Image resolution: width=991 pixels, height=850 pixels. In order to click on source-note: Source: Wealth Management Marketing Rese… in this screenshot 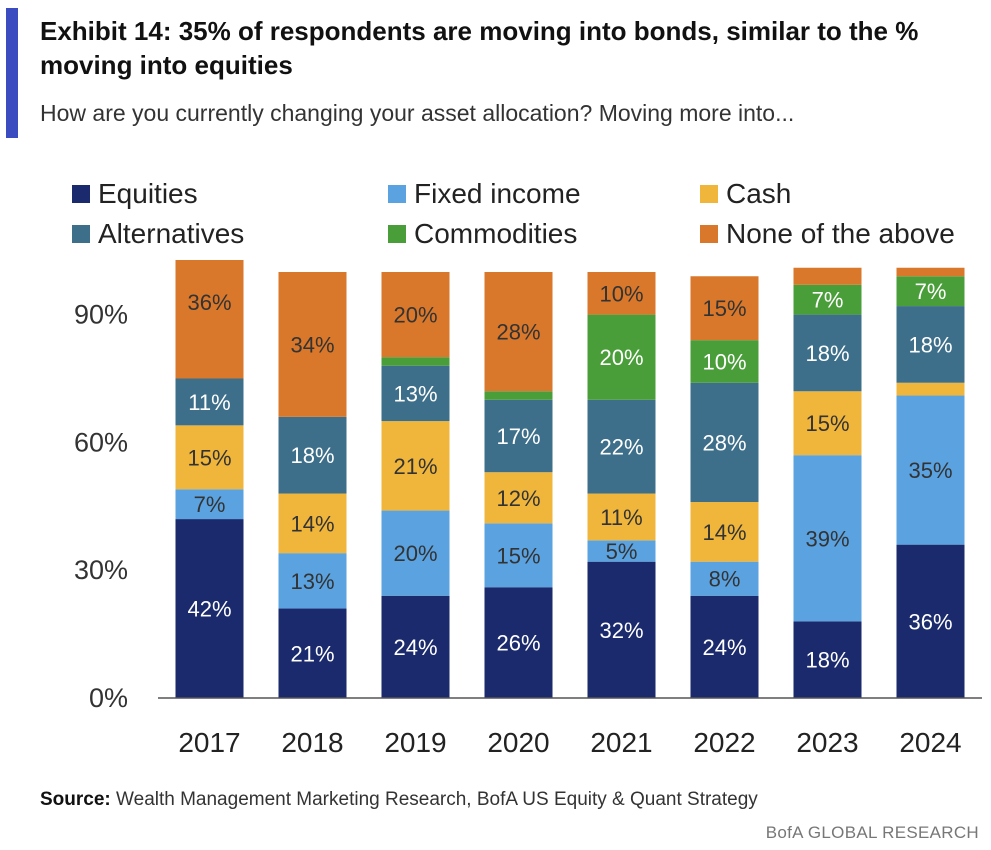, I will do `click(399, 800)`.